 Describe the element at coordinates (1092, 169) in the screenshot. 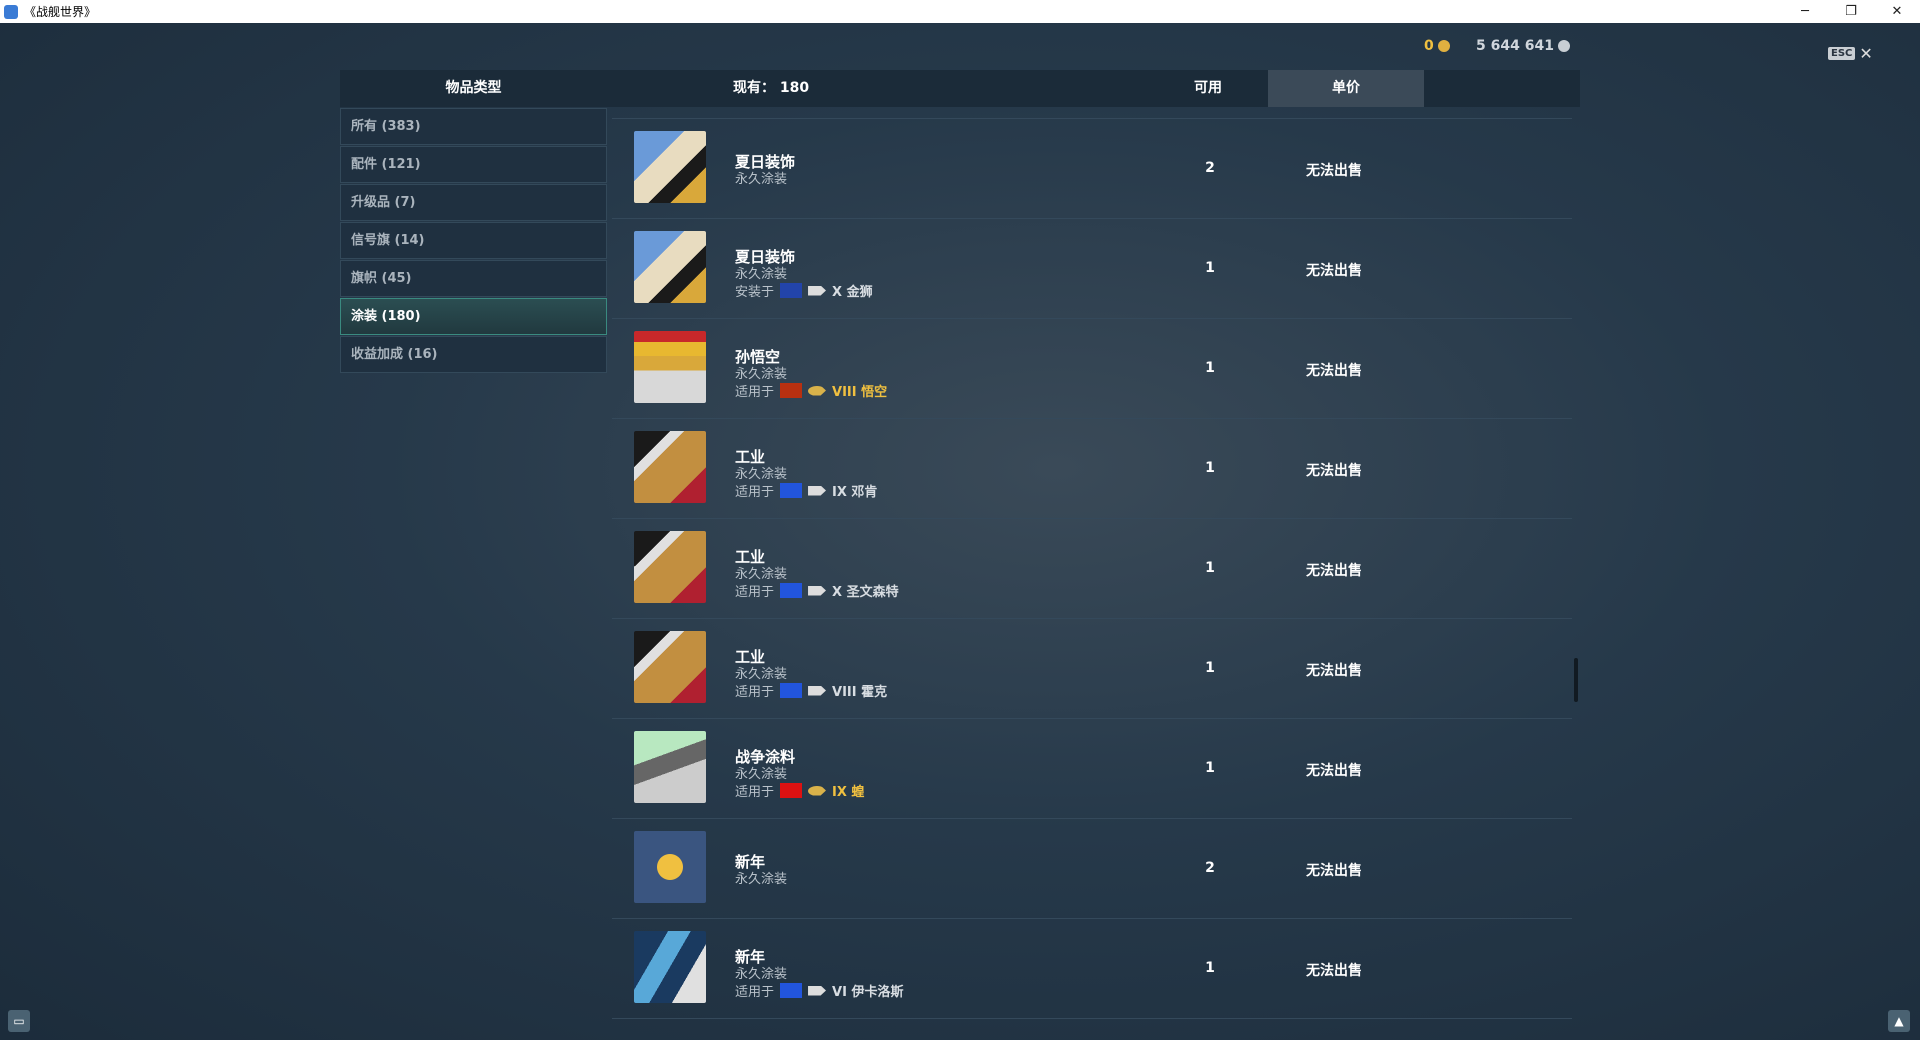

I see `list-item: 夏日装饰 永久涂装 2 无法出售` at that location.